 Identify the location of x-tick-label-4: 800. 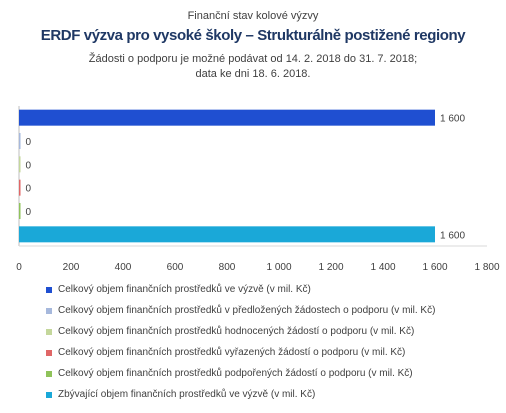
(227, 267).